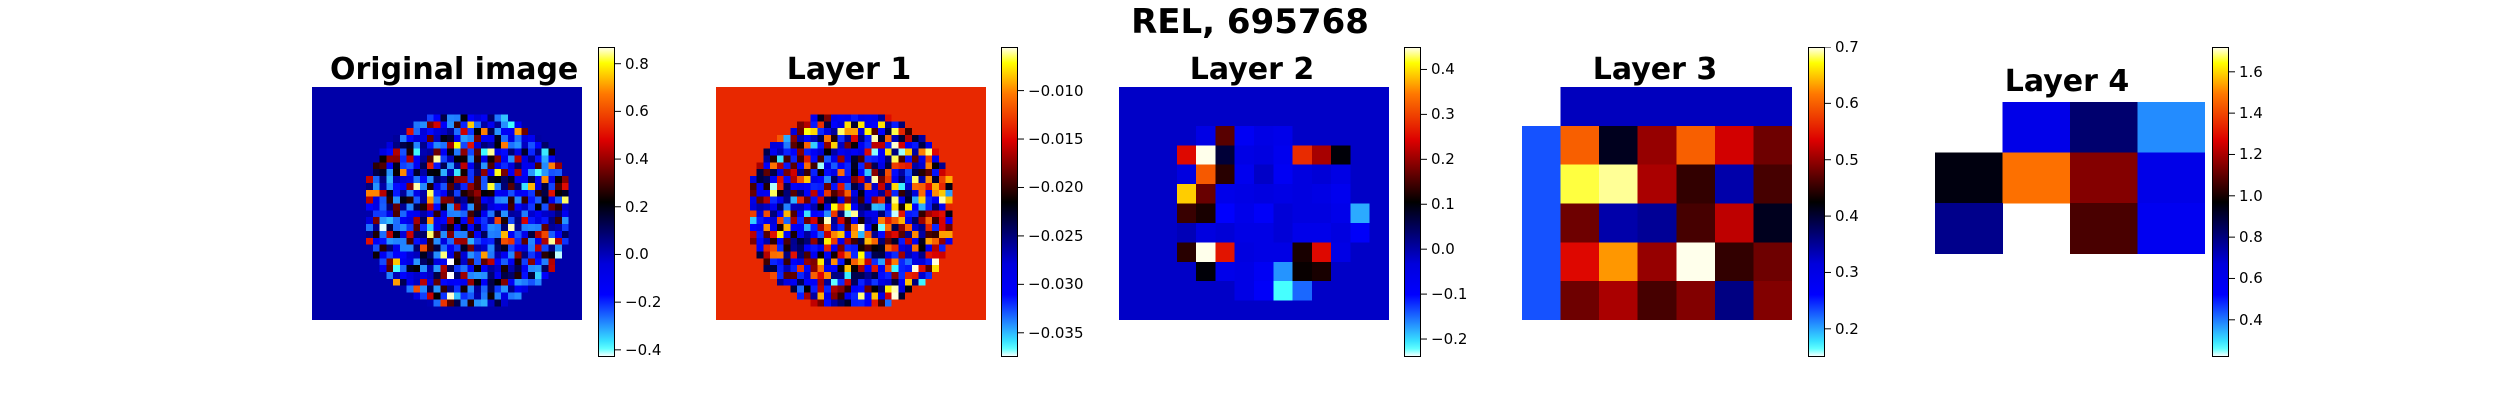 This screenshot has width=2500, height=400. Describe the element at coordinates (1847, 272) in the screenshot. I see `colorbar-tick-label: 0.3` at that location.